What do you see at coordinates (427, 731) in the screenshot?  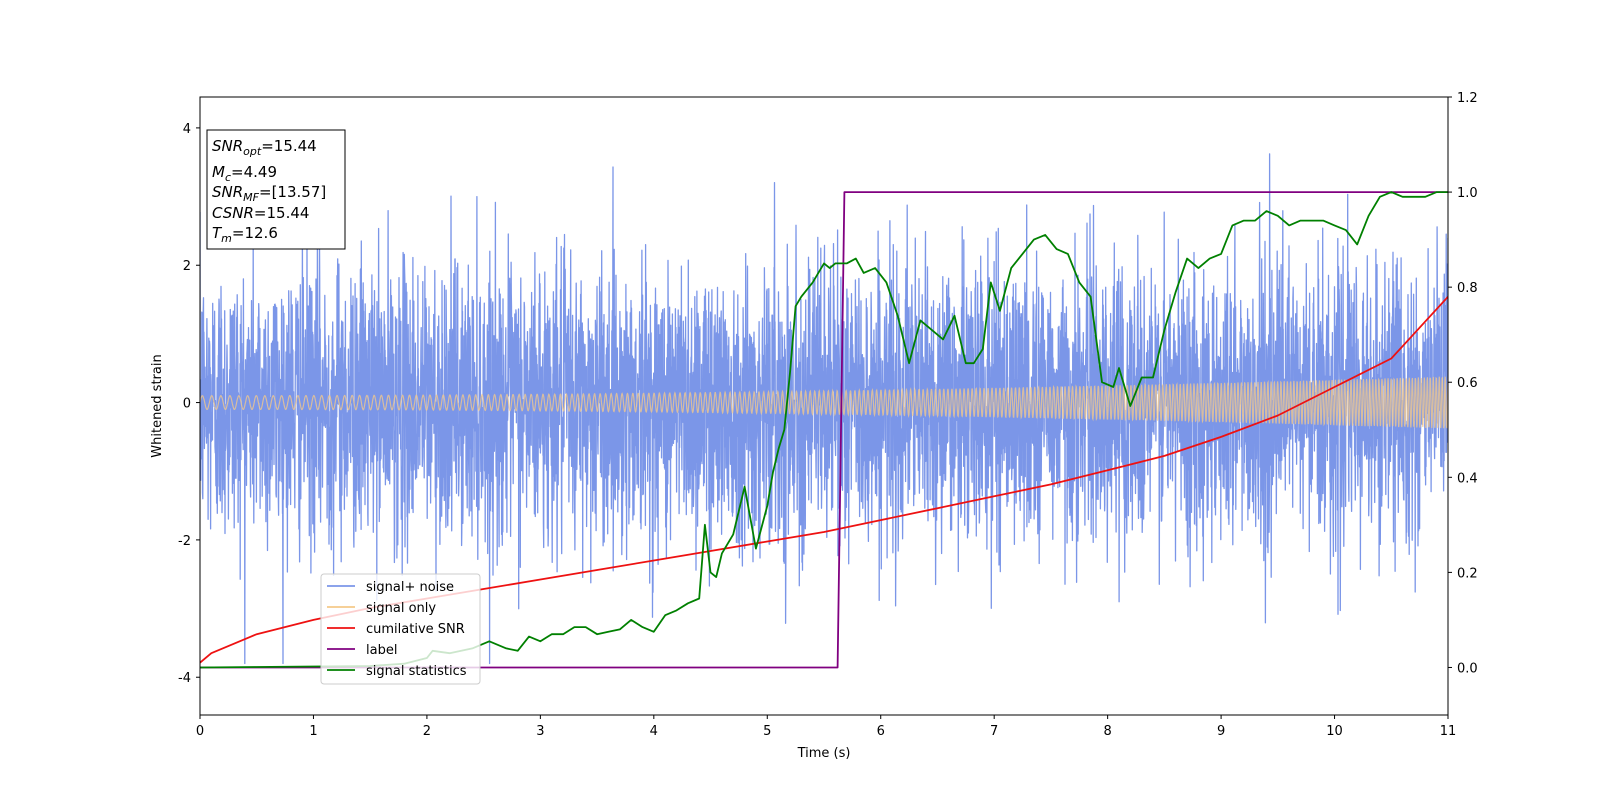 I see `x-tick-label-2: 2` at bounding box center [427, 731].